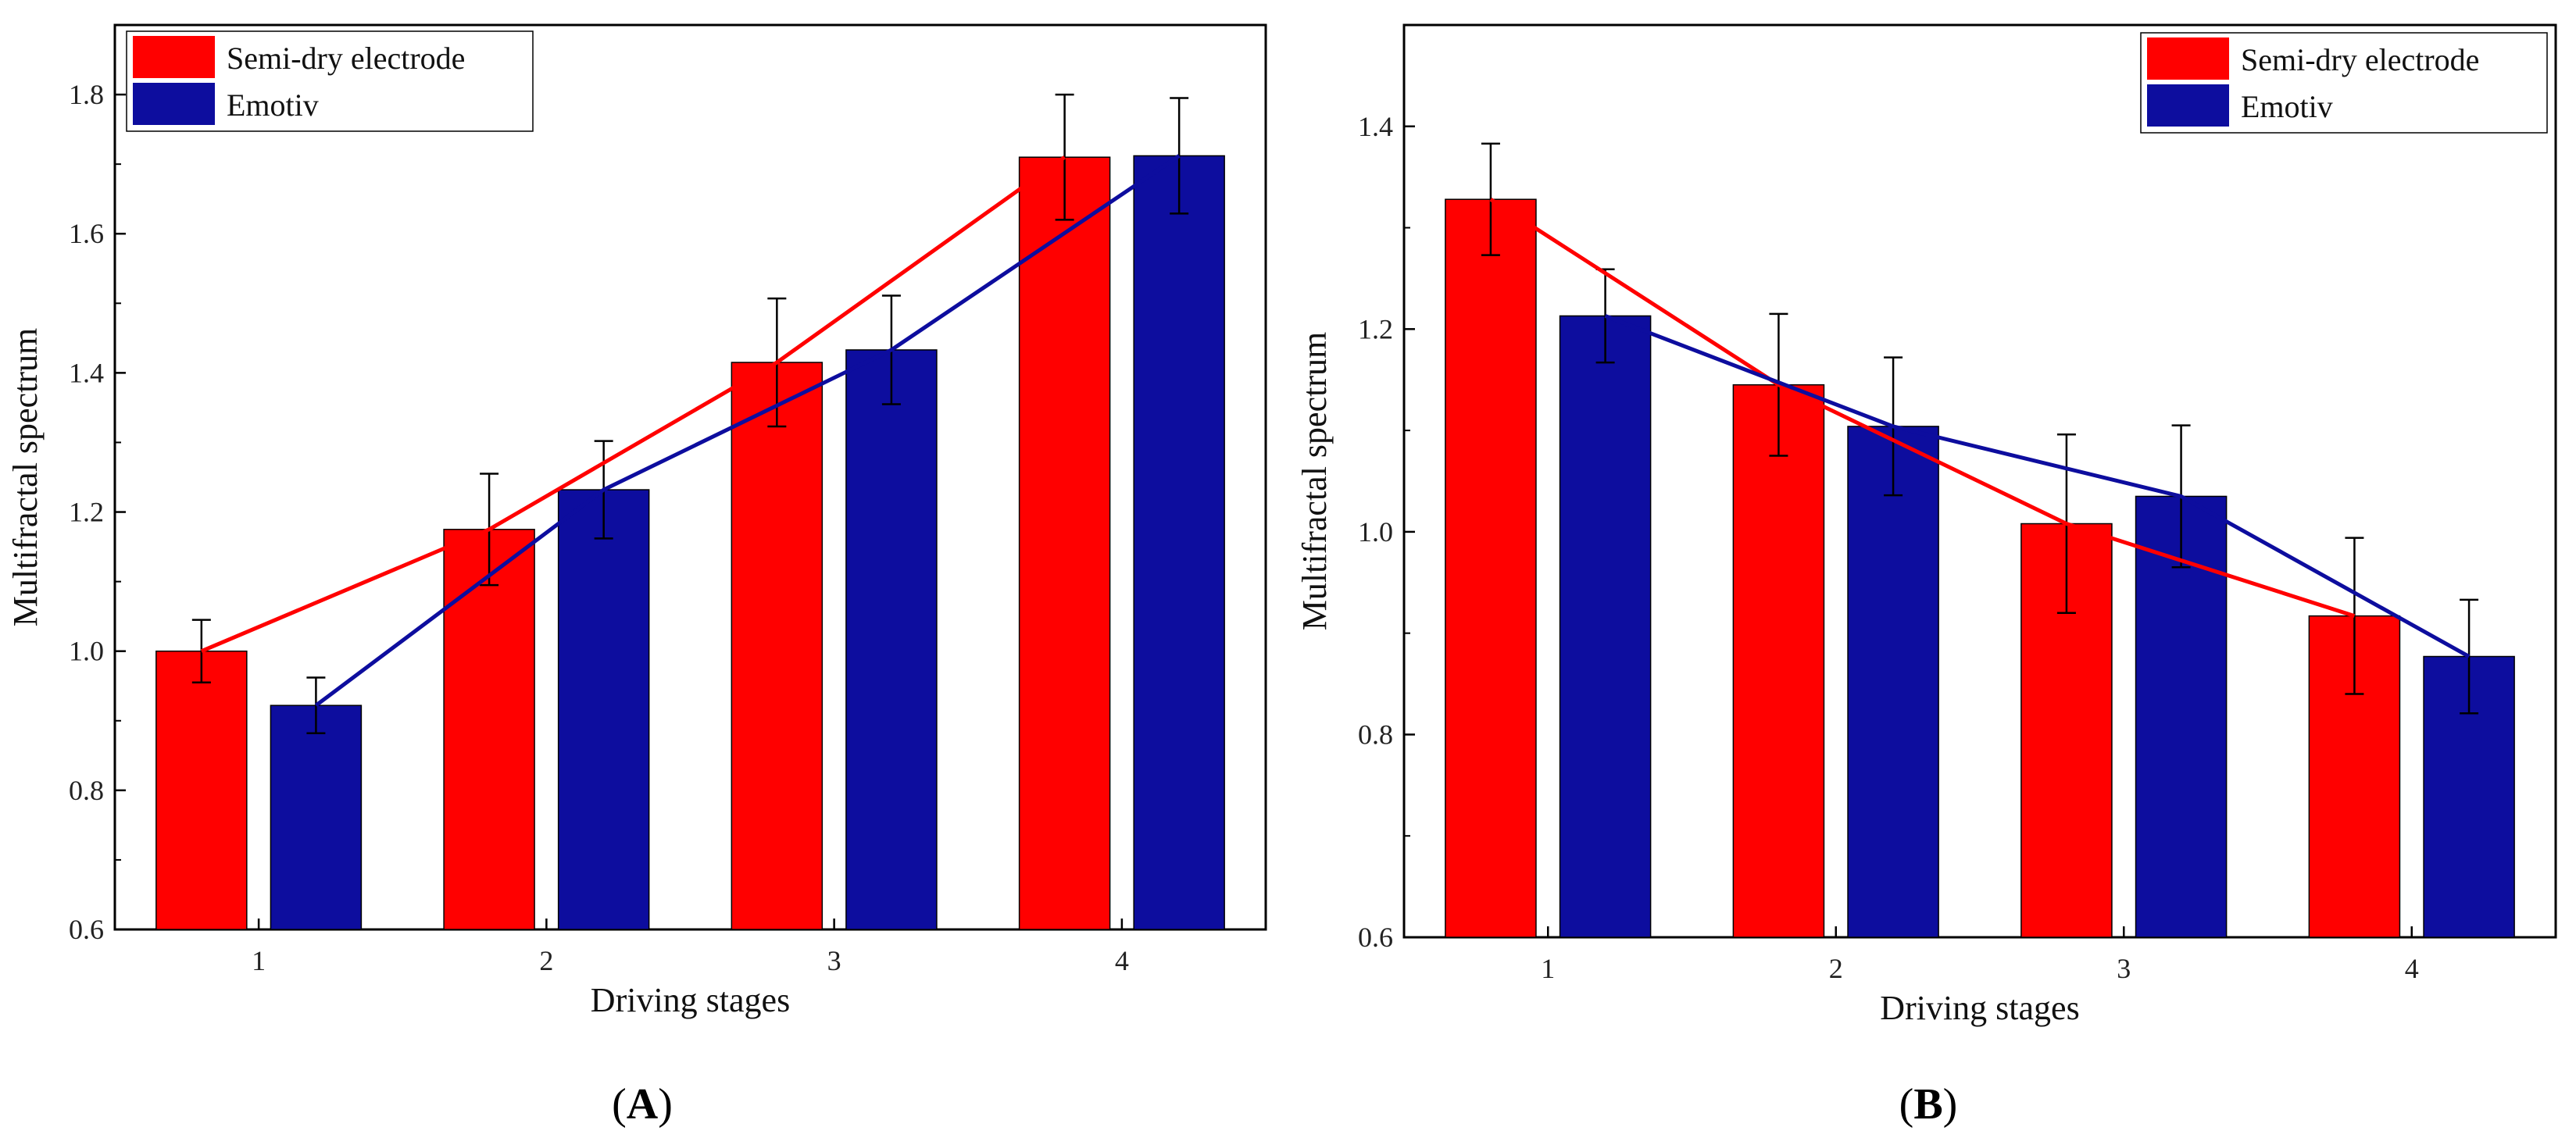 This screenshot has width=2576, height=1138. I want to click on chart1-ytick-label: 1.0, so click(87, 651).